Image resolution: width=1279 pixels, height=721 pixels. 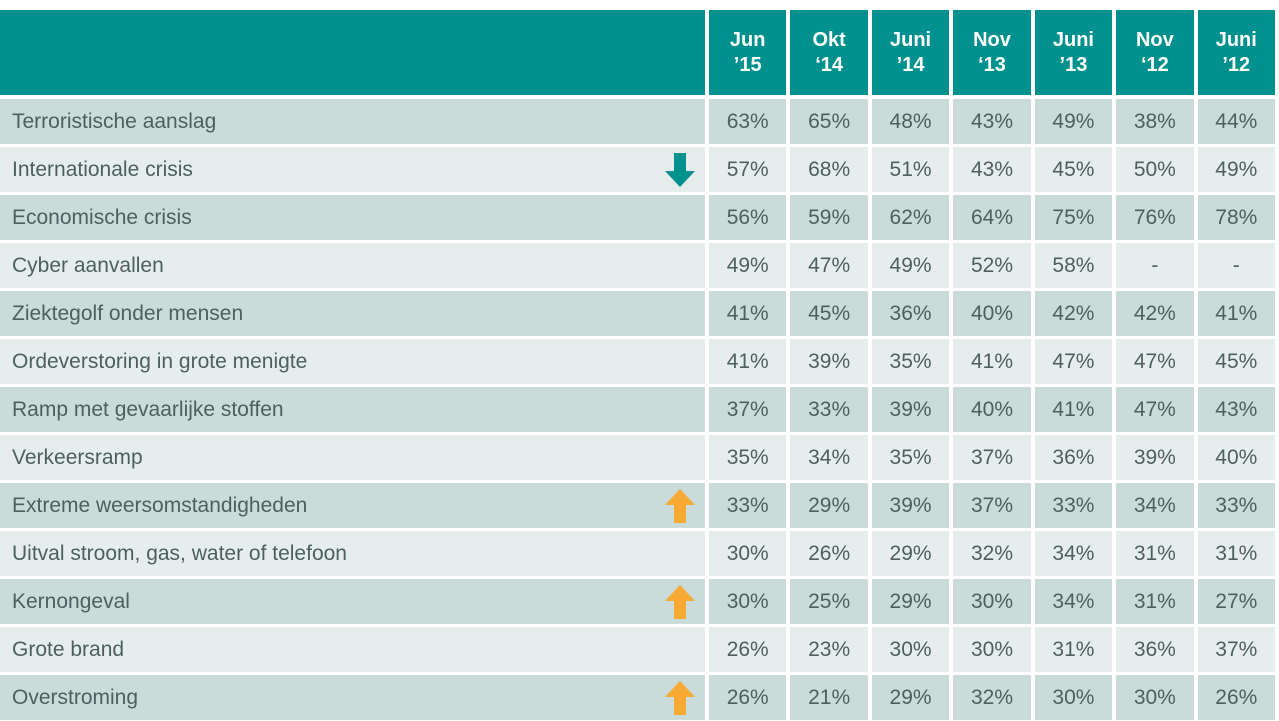 I want to click on value-cell: 75%, so click(x=1073, y=217).